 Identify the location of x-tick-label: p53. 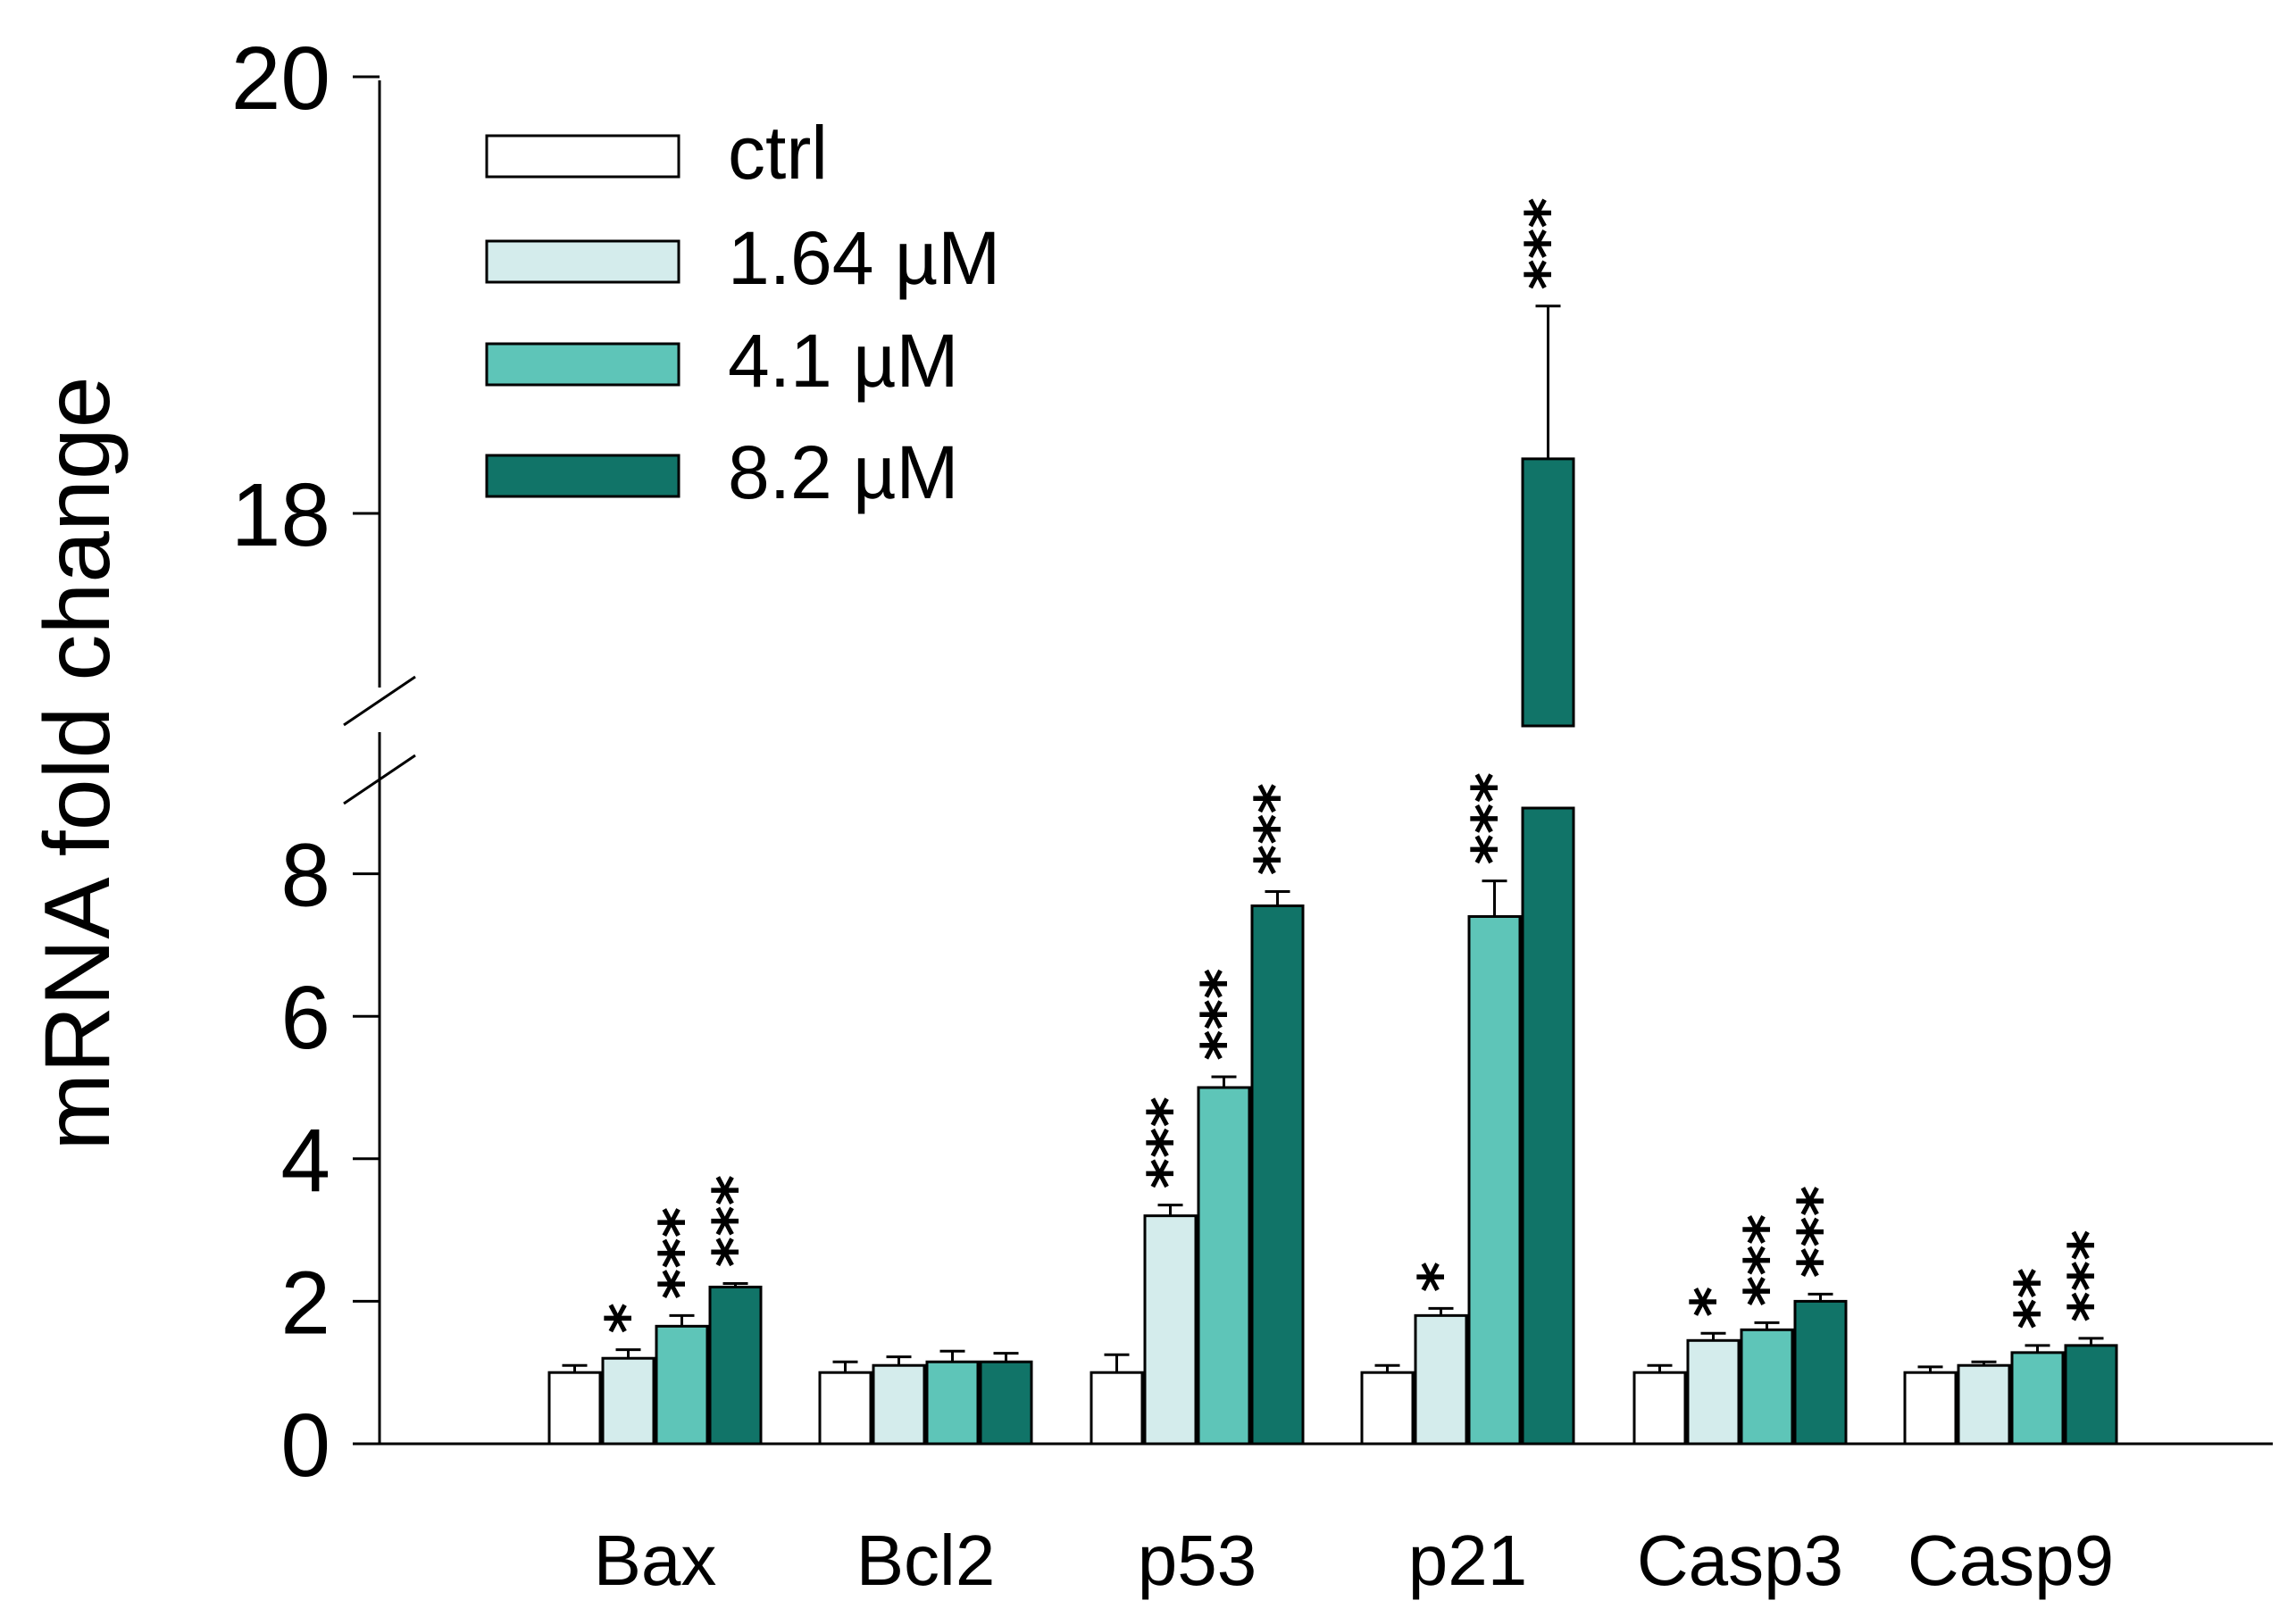
(1197, 1561).